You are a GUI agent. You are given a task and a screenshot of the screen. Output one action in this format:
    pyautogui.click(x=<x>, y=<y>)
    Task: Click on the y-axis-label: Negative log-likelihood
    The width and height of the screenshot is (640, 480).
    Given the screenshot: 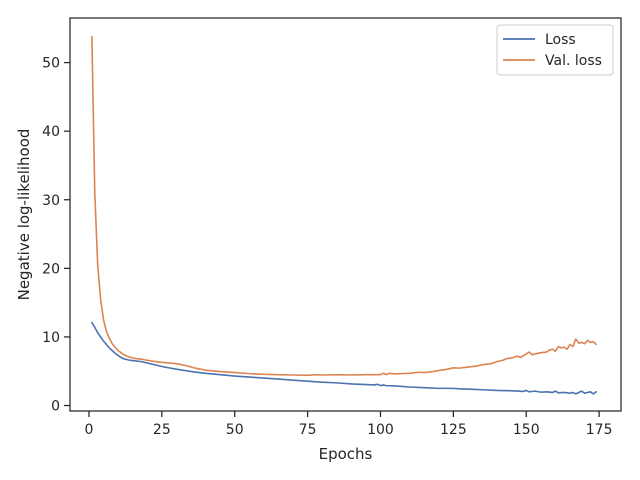 What is the action you would take?
    pyautogui.click(x=24, y=215)
    